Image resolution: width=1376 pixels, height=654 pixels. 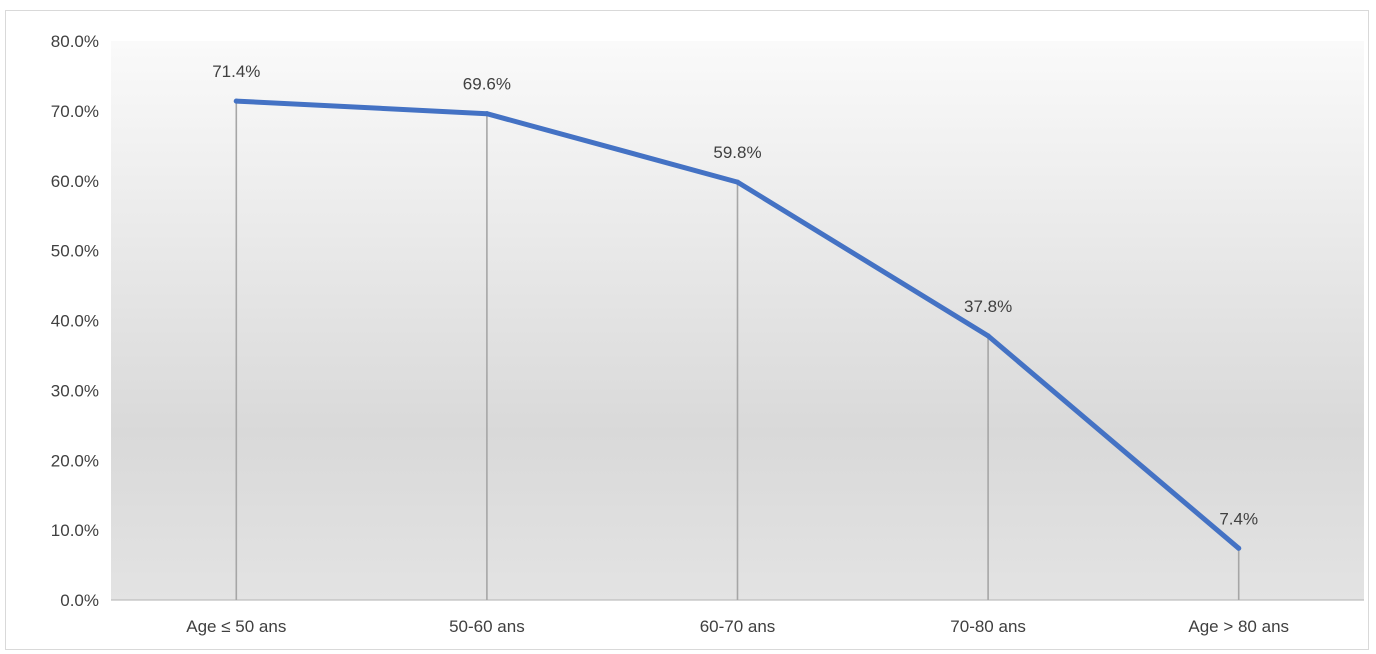 What do you see at coordinates (487, 84) in the screenshot?
I see `data-label: 69.6%` at bounding box center [487, 84].